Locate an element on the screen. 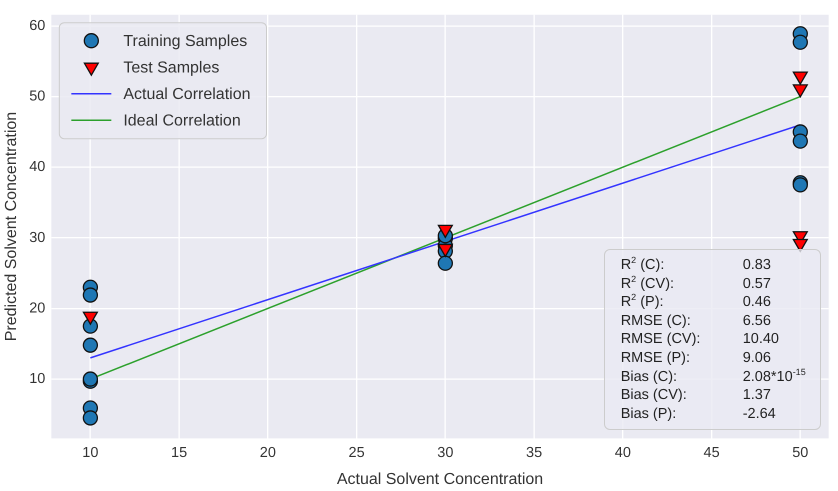  annotation: RMSE (P): is located at coordinates (655, 358).